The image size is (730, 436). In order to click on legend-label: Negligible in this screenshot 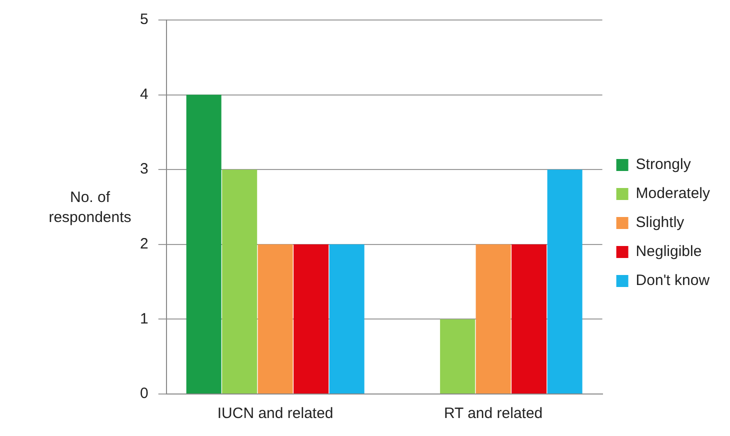, I will do `click(669, 251)`.